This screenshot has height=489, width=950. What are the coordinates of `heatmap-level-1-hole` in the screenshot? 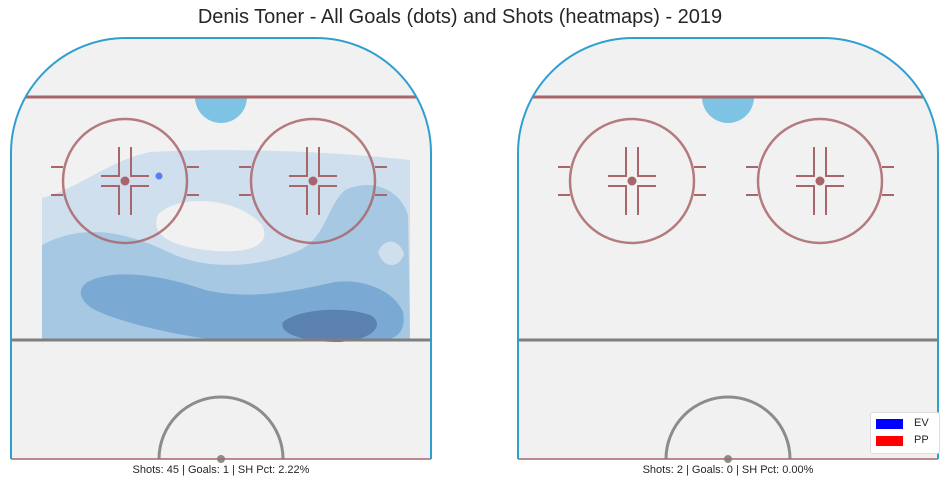 It's located at (210, 226).